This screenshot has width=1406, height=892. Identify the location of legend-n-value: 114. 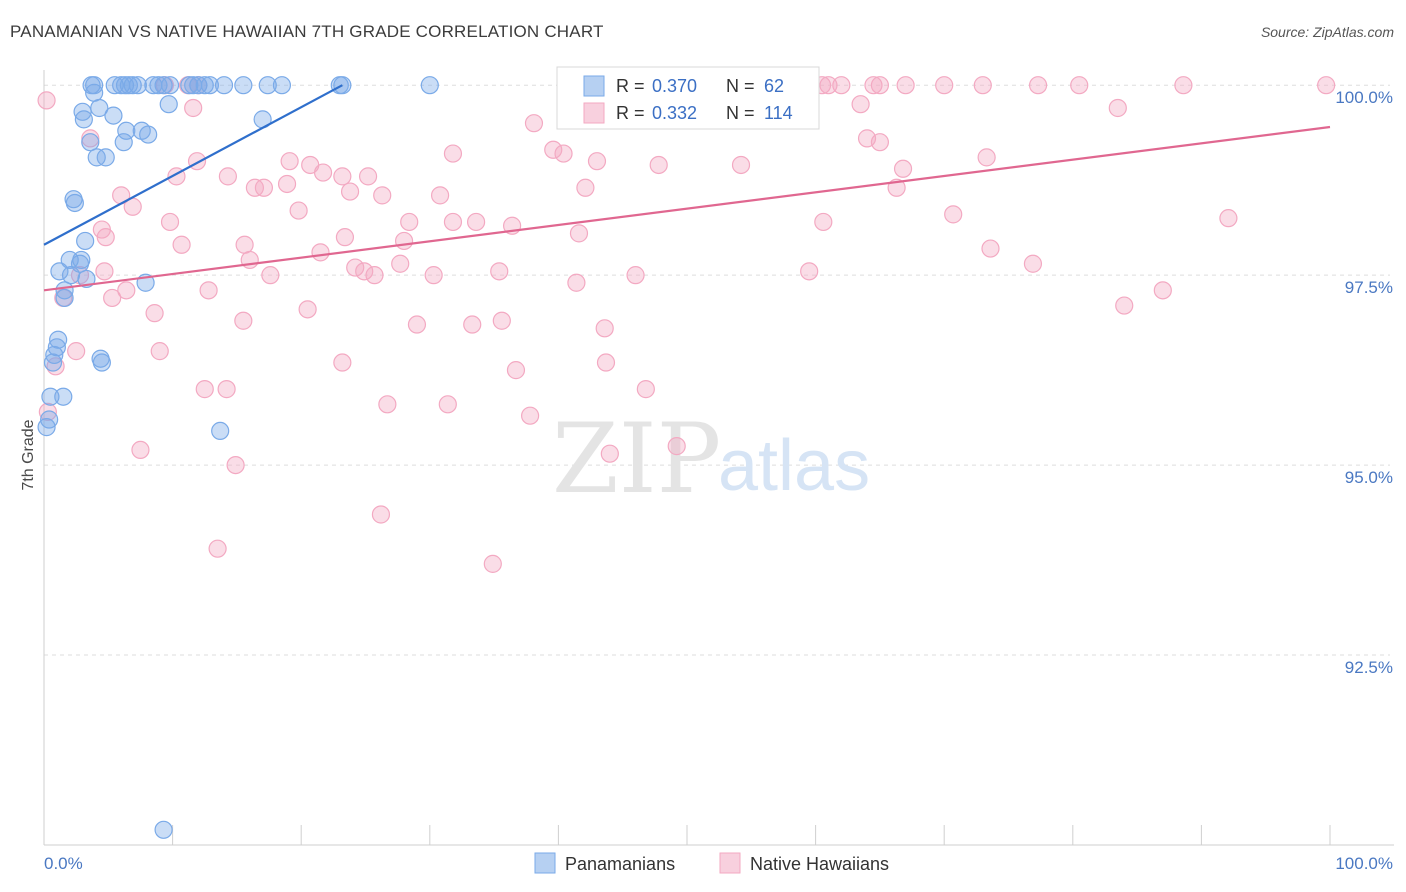
(778, 113).